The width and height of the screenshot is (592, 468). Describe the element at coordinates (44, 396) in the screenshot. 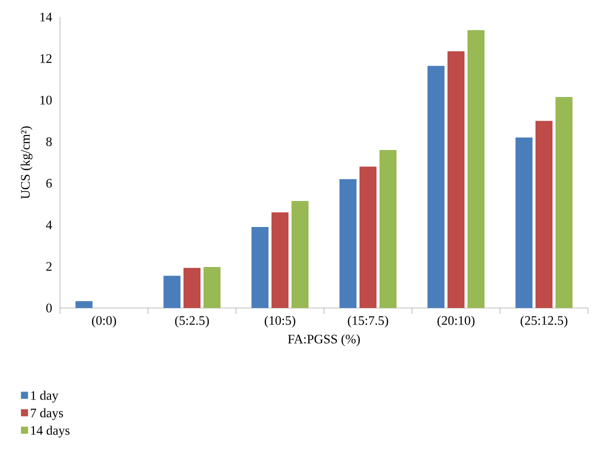

I see `legend-label: 1 day` at that location.